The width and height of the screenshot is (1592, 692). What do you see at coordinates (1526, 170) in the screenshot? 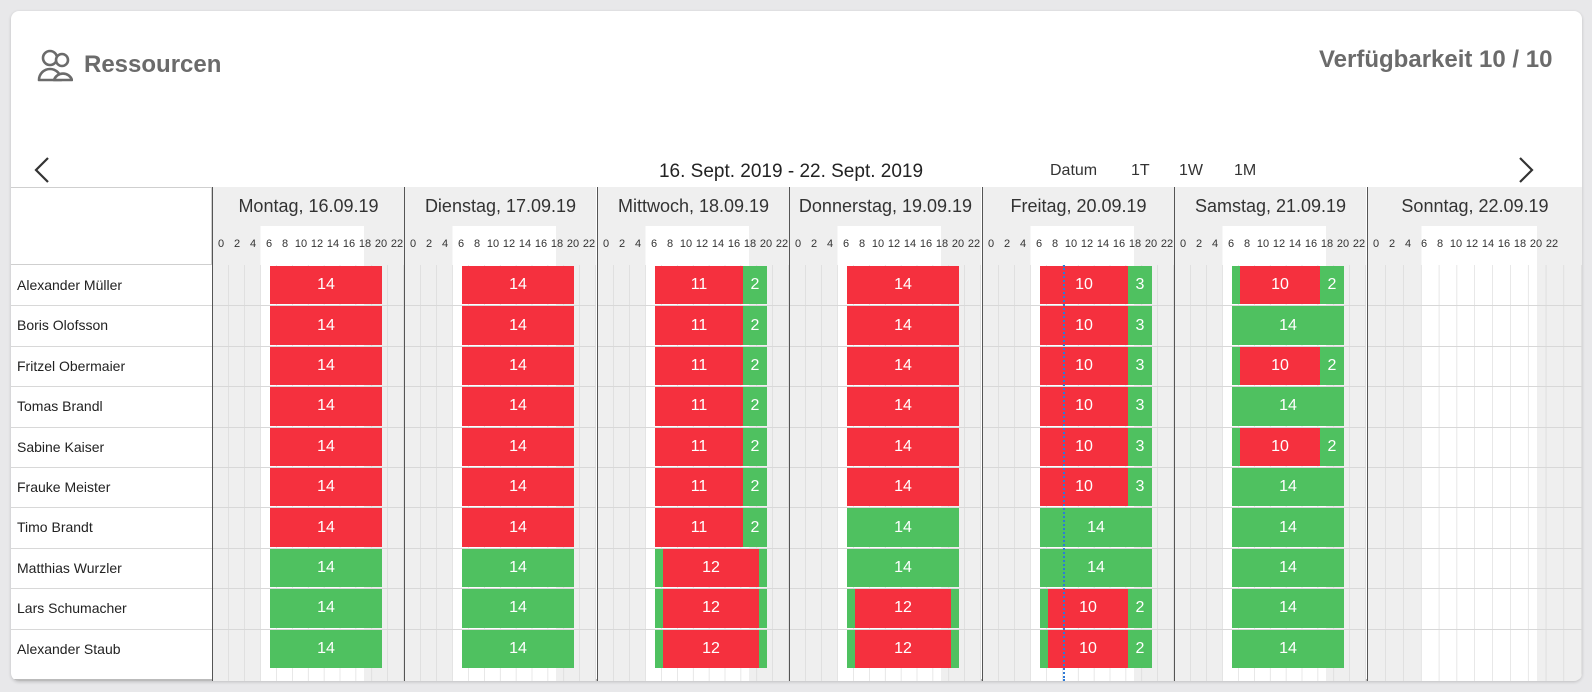
I see `next-week-button` at bounding box center [1526, 170].